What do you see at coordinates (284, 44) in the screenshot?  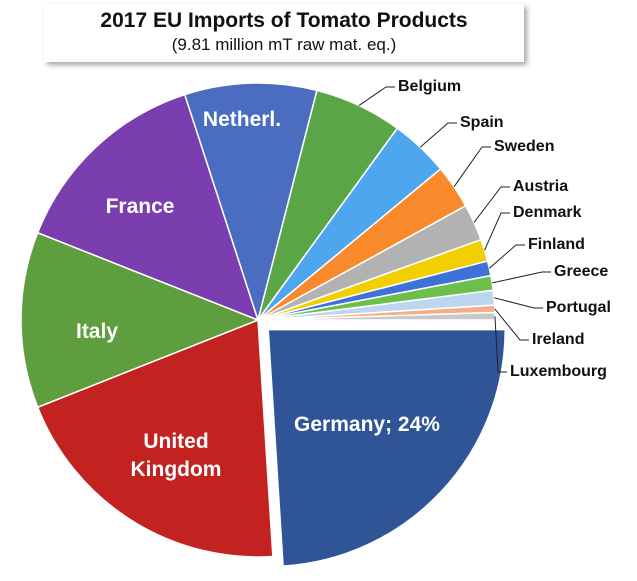 I see `chart-subtitle: (9.81 million mT raw mat. eq.)` at bounding box center [284, 44].